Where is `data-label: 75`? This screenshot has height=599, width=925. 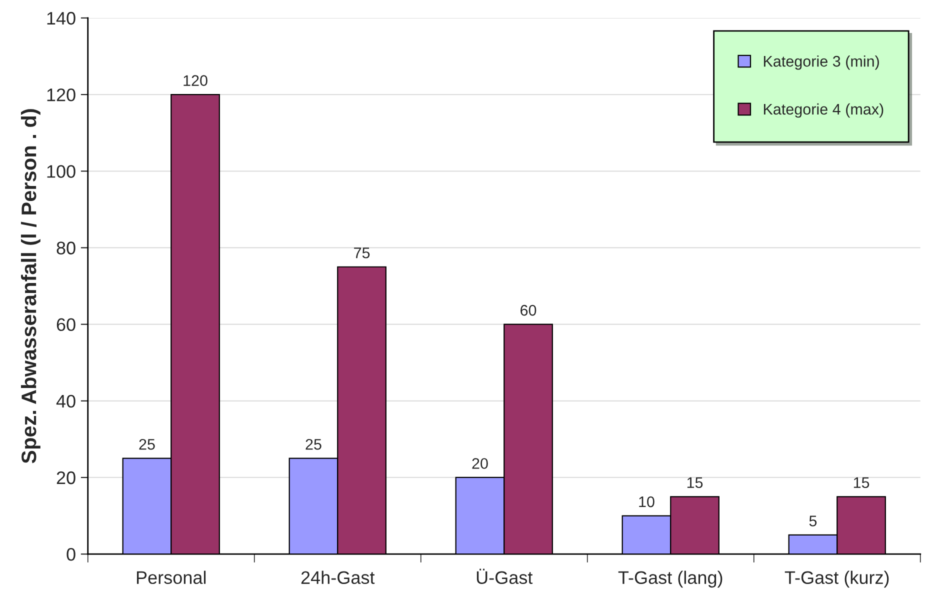
data-label: 75 is located at coordinates (362, 253).